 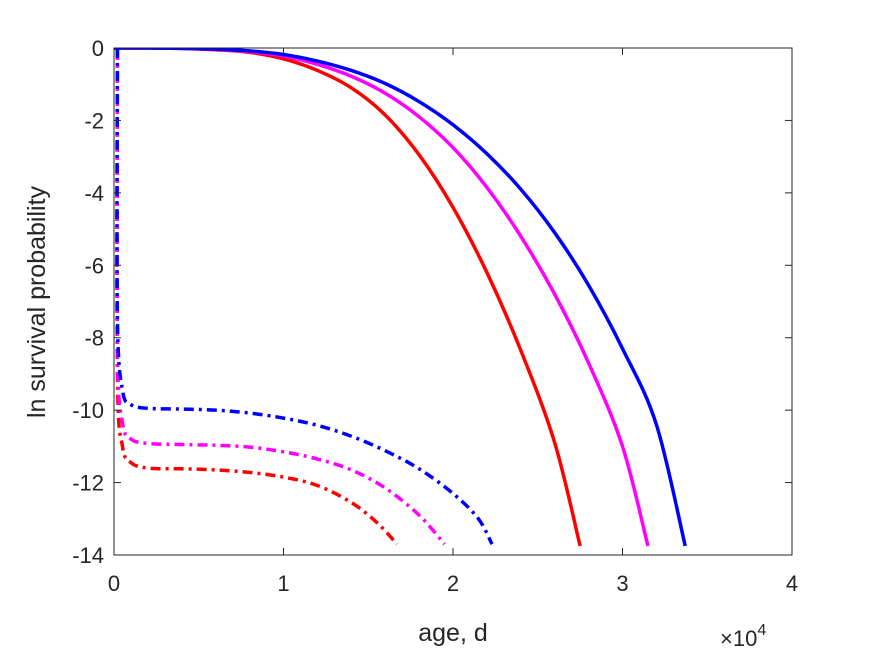 I want to click on y-axis-label: ln survival probability, so click(x=37, y=301).